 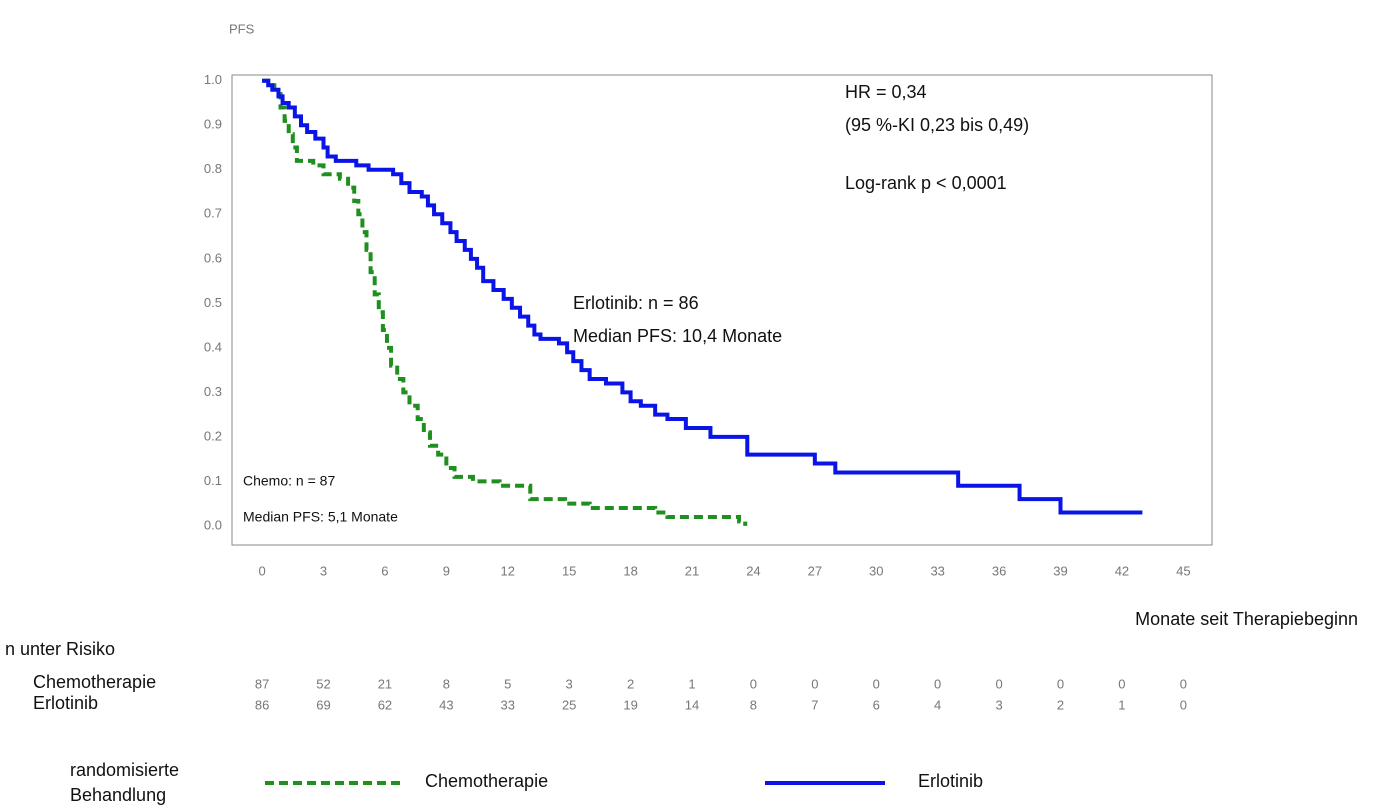 What do you see at coordinates (692, 704) in the screenshot?
I see `at-risk-value: 14` at bounding box center [692, 704].